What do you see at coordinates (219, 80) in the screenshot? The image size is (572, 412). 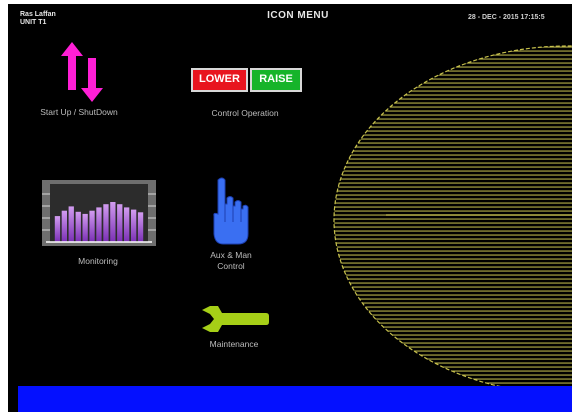 I see `lower-button: LOWER` at bounding box center [219, 80].